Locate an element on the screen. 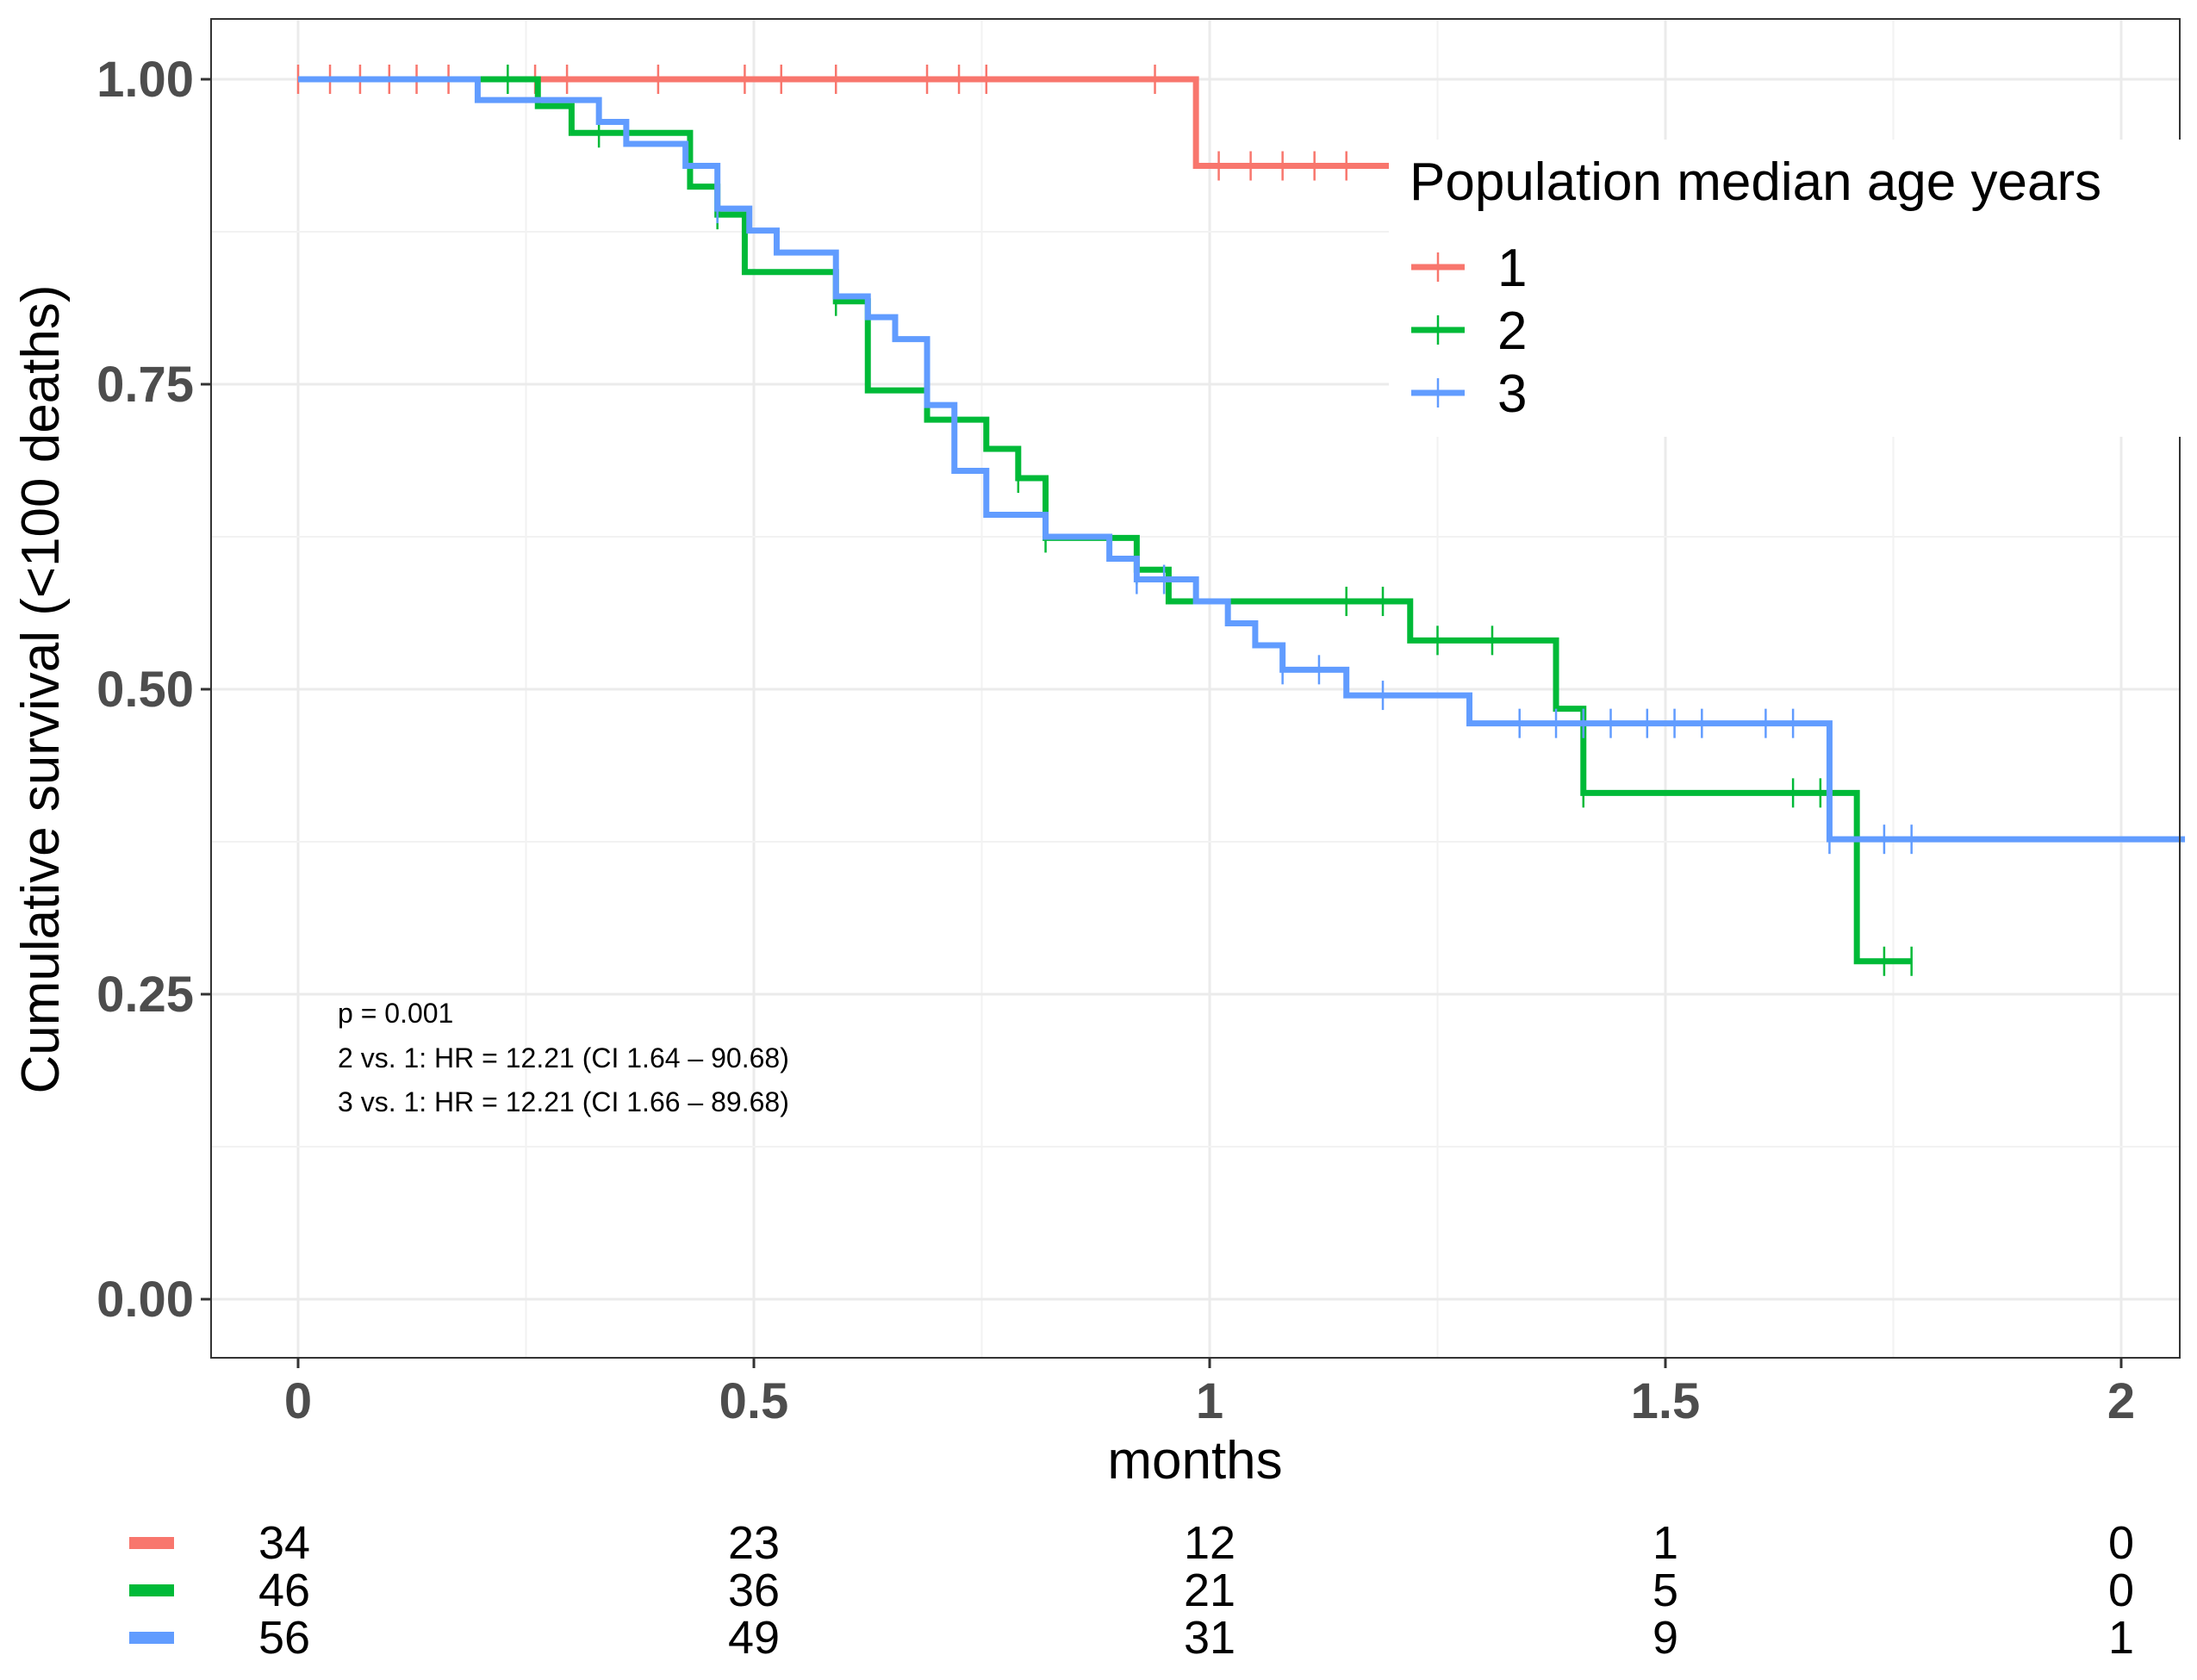  legend: Population median age years 123 is located at coordinates (1788, 289).